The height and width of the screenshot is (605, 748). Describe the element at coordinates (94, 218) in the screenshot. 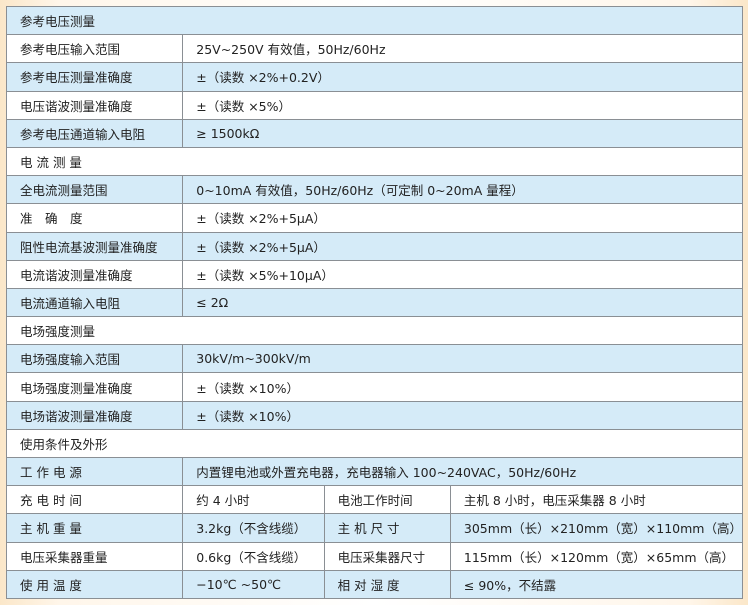

I see `spec-label: 准 确 度` at that location.